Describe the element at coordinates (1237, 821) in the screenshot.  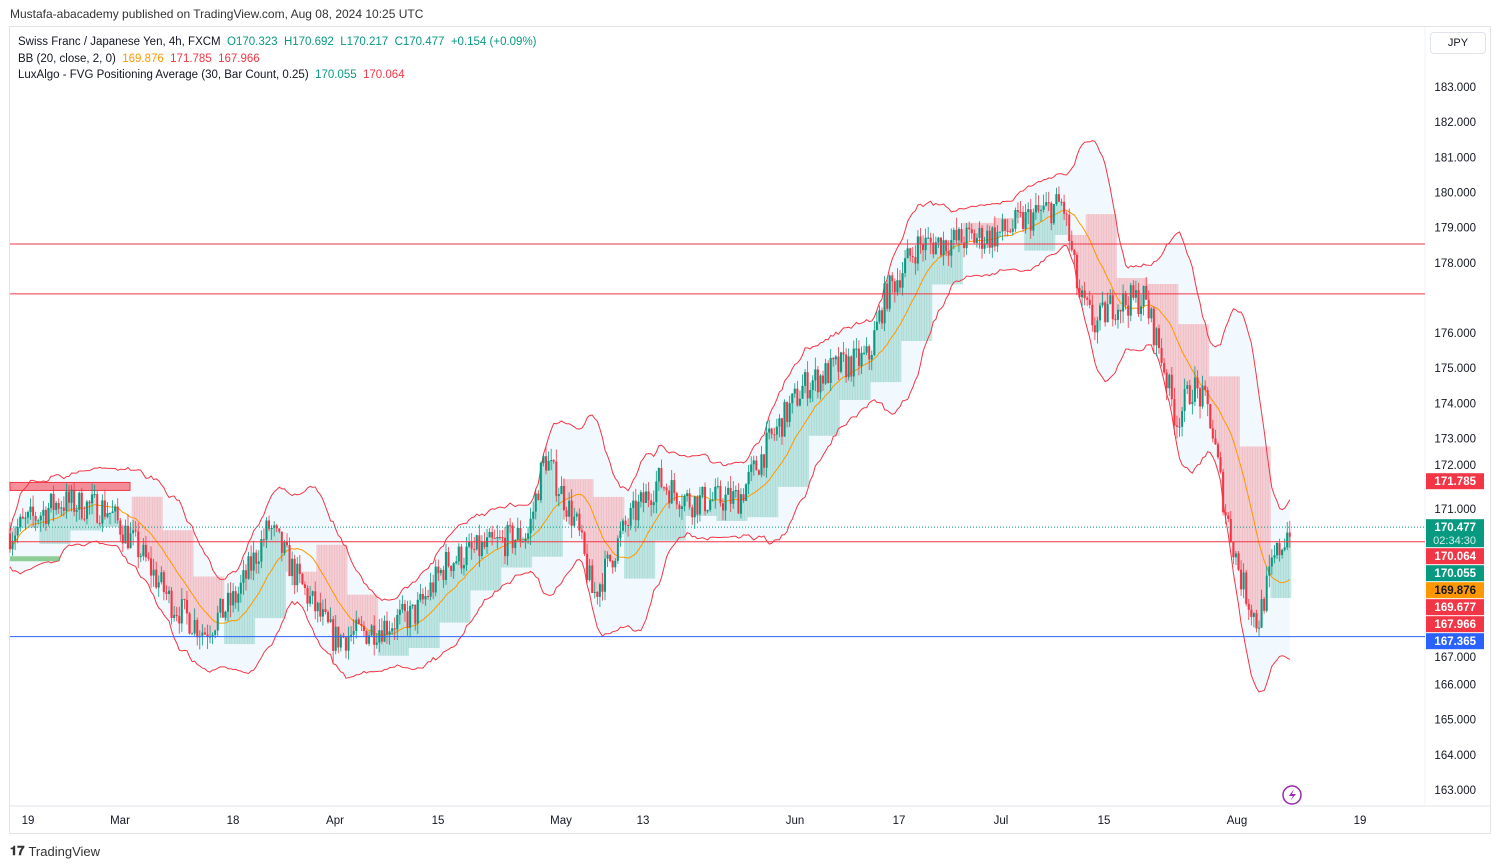
I see `time-tick: Aug` at that location.